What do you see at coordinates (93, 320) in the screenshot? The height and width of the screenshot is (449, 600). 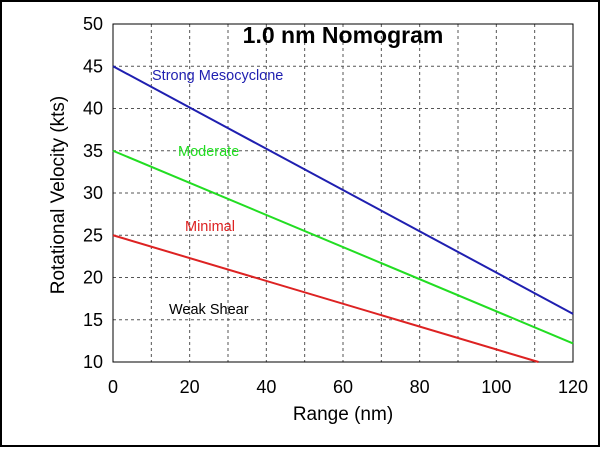 I see `y-tick-label: 15` at bounding box center [93, 320].